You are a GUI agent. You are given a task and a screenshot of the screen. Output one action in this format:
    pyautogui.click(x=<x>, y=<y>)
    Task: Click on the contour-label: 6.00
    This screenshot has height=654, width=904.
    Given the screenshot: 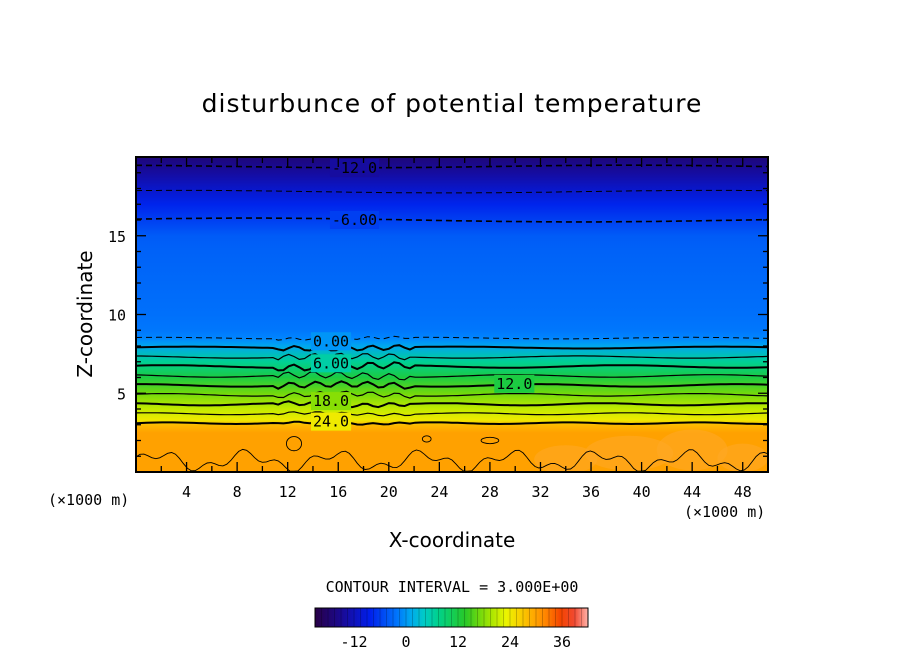 What is the action you would take?
    pyautogui.click(x=331, y=363)
    